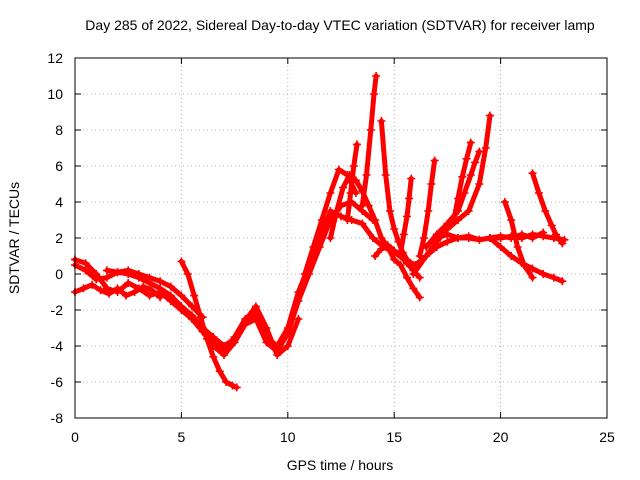  What do you see at coordinates (57, 418) in the screenshot?
I see `y-tick-label: -8` at bounding box center [57, 418].